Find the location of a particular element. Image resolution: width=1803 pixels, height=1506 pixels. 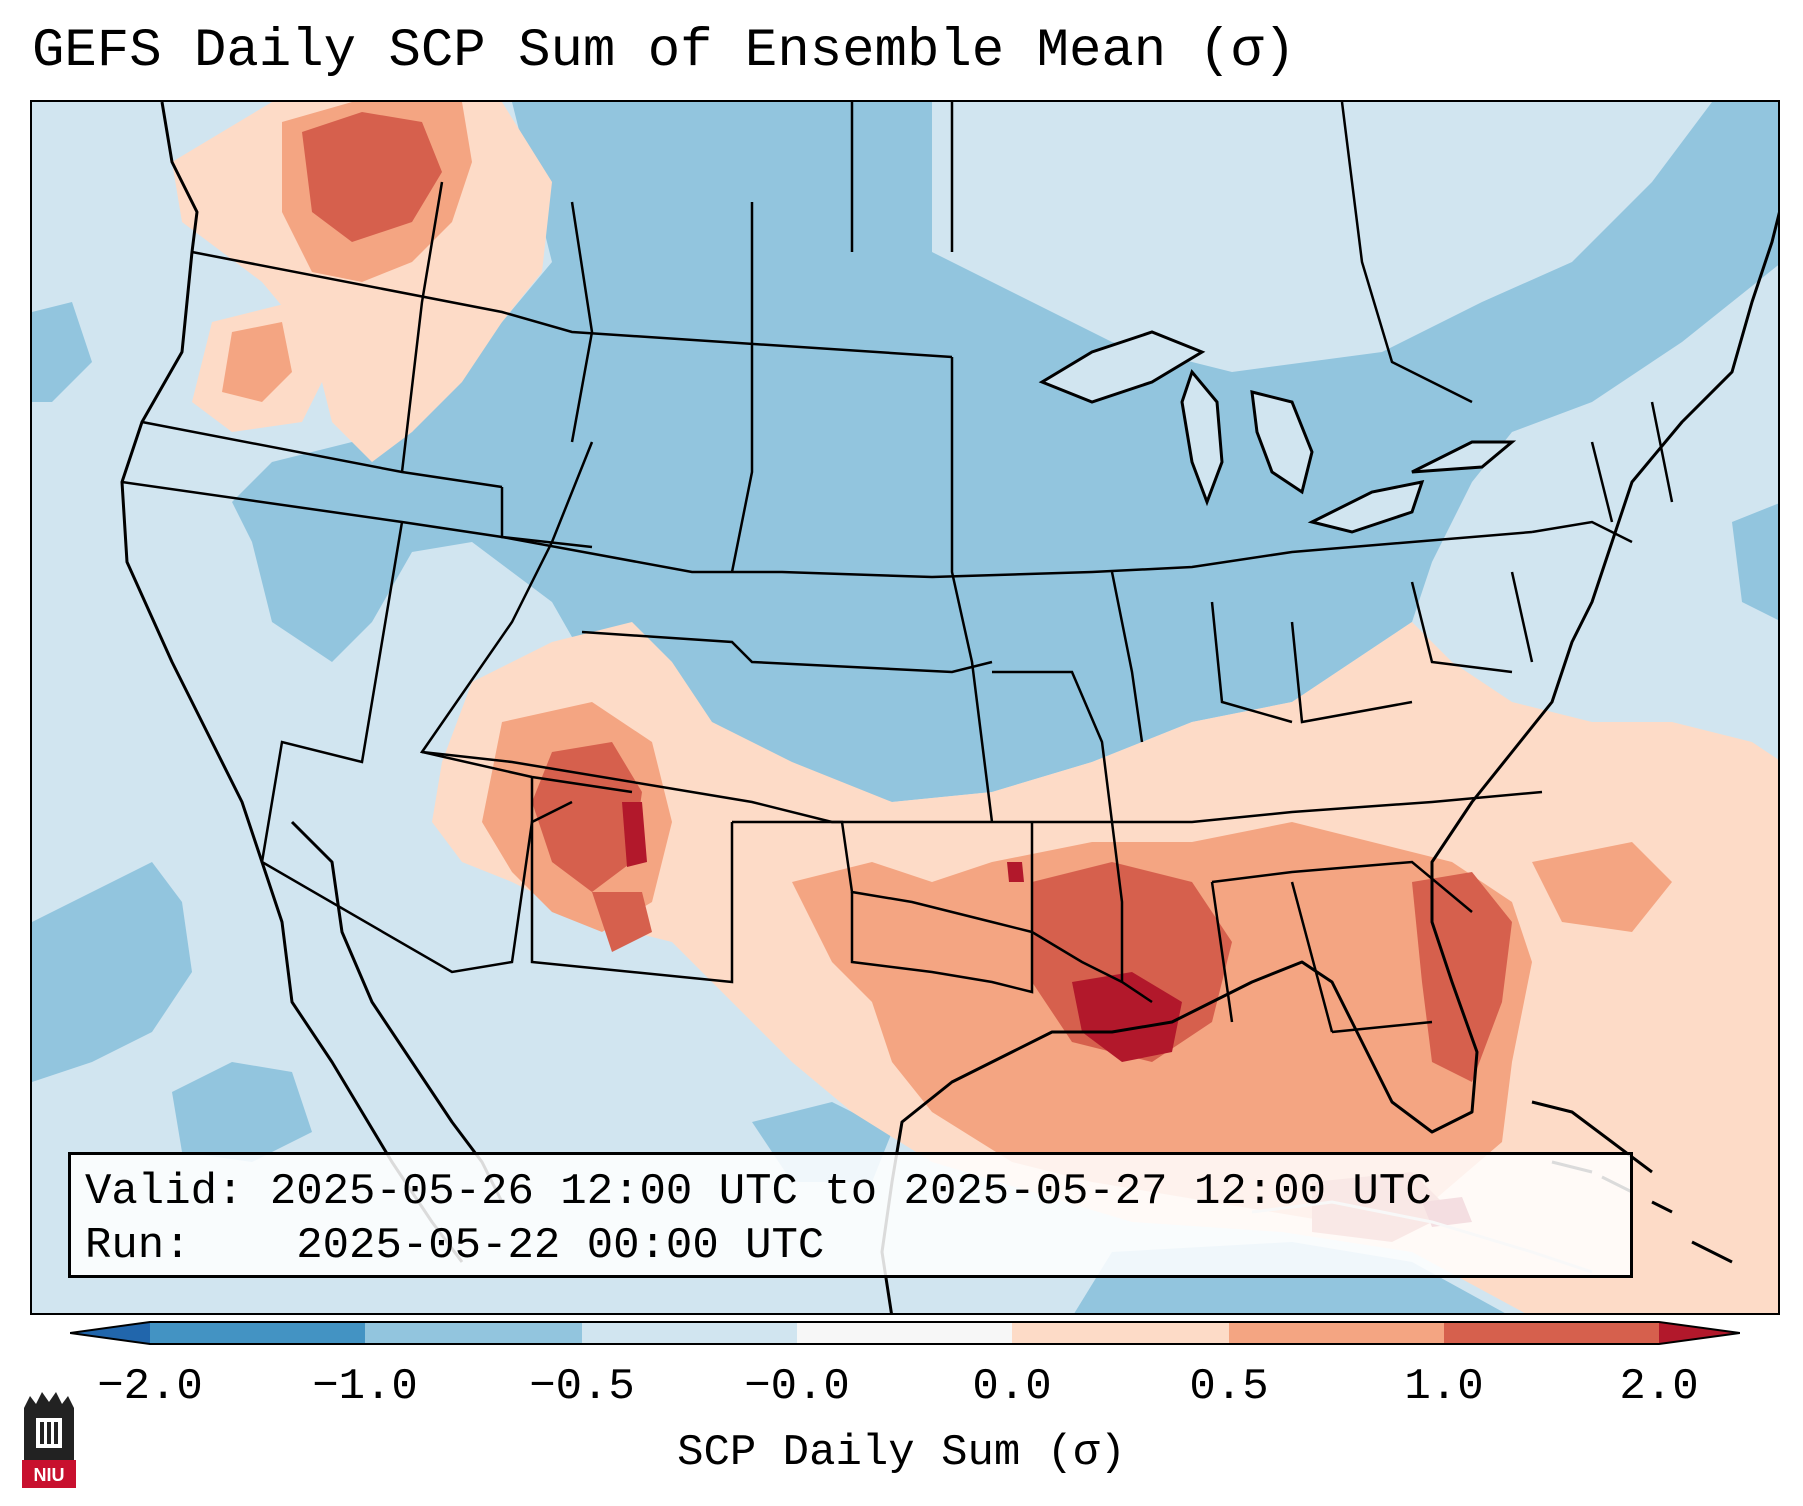

colorbar-outline is located at coordinates (905, 1333).